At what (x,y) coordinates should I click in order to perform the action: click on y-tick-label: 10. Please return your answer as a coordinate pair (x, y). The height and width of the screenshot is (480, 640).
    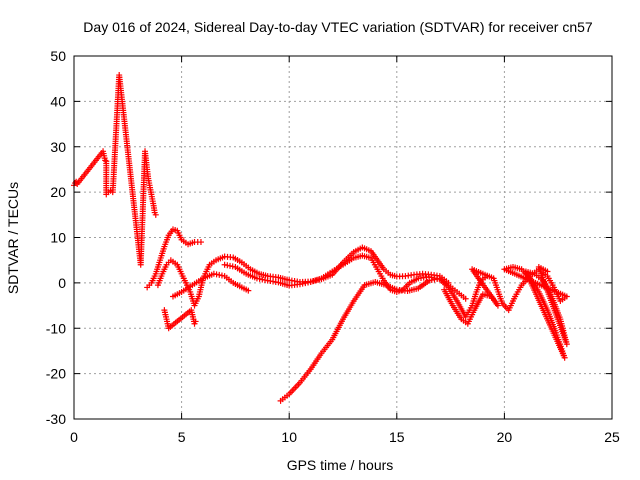
    Looking at the image, I should click on (58, 238).